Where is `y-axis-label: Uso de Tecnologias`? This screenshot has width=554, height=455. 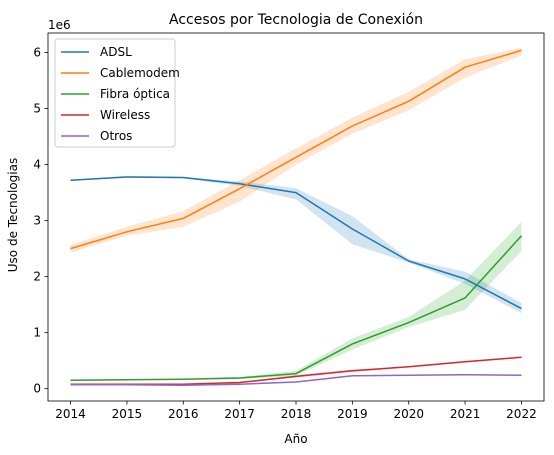
y-axis-label: Uso de Tecnologias is located at coordinates (13, 215).